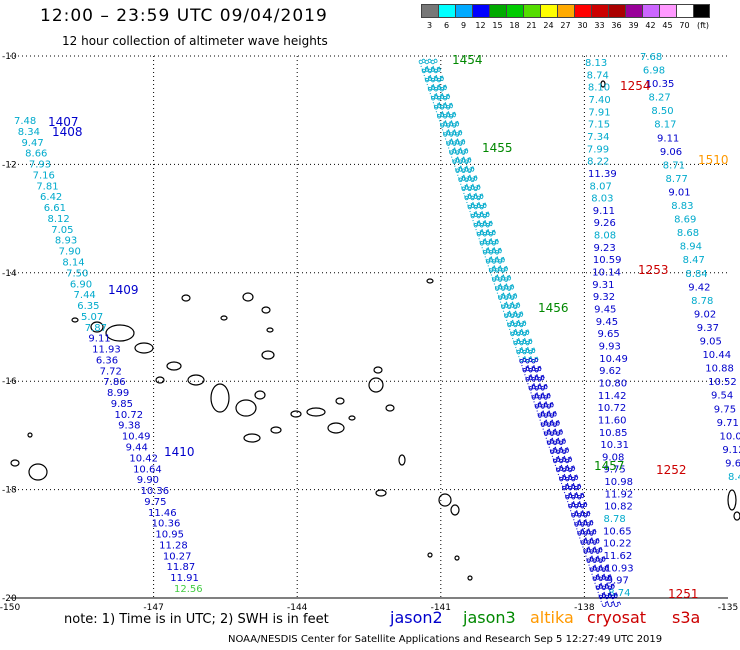 This screenshot has width=740, height=650. What do you see at coordinates (618, 482) in the screenshot?
I see `swh-value: 10.98` at bounding box center [618, 482].